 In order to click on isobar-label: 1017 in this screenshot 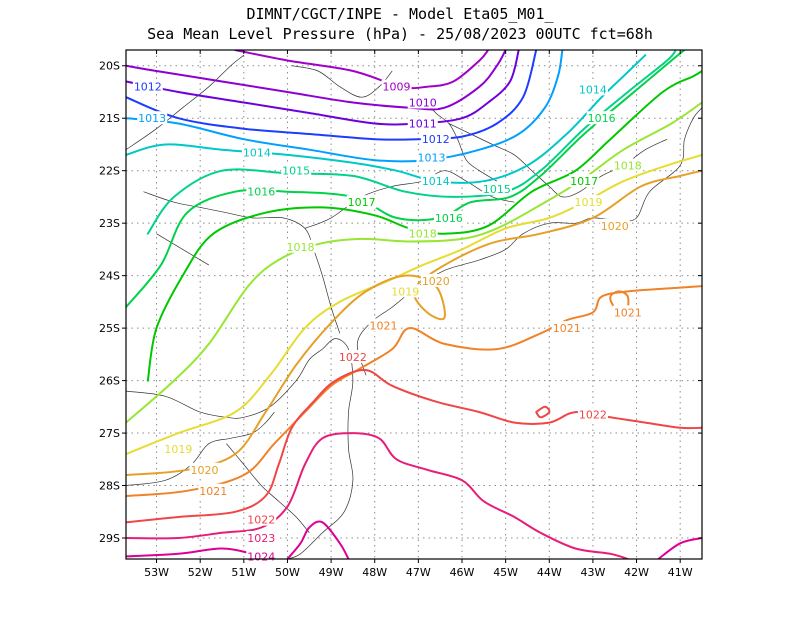, I will do `click(362, 202)`.